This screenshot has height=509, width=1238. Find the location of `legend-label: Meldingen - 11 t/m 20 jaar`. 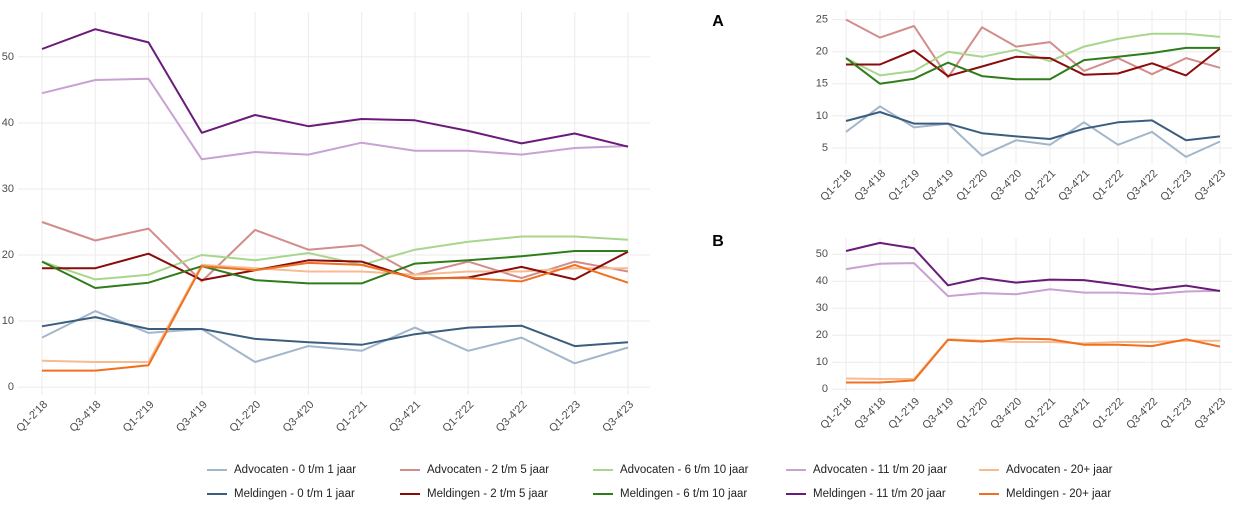

legend-label: Meldingen - 11 t/m 20 jaar is located at coordinates (879, 494).